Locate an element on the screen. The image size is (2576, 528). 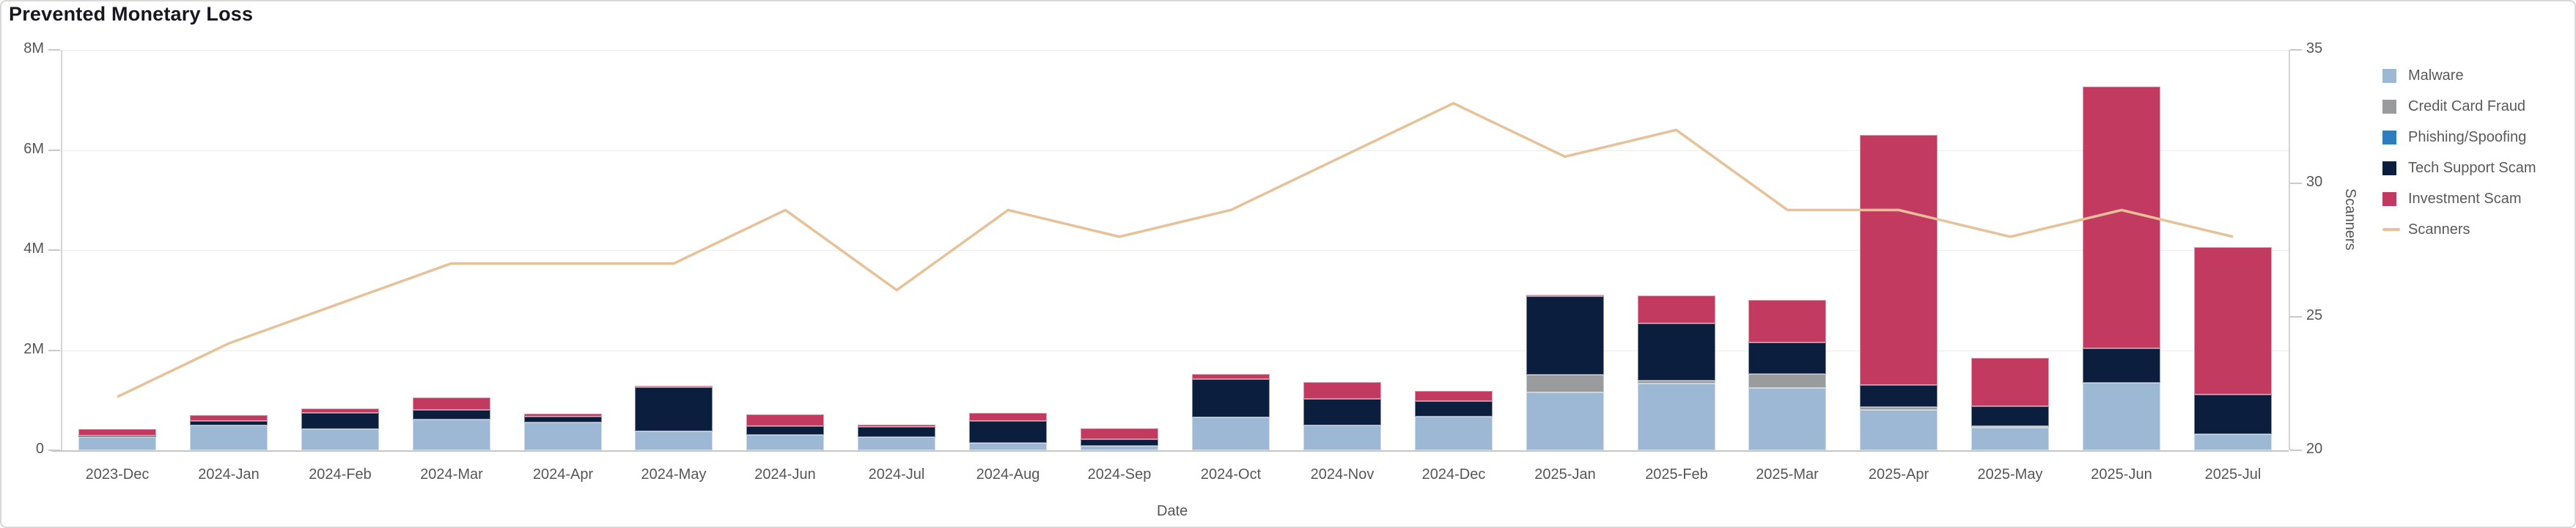
bar-2024-Jun-investment-scam is located at coordinates (785, 420).